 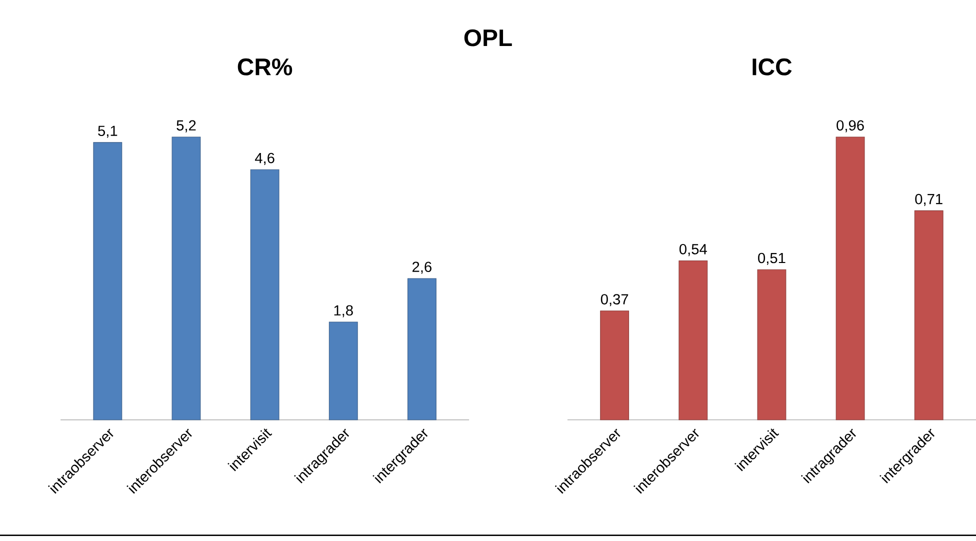 What do you see at coordinates (264, 158) in the screenshot?
I see `data-label: 4,6` at bounding box center [264, 158].